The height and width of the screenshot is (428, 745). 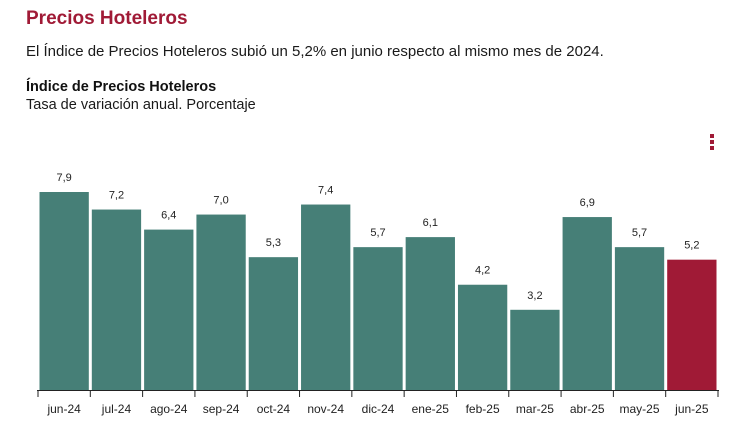 What do you see at coordinates (221, 409) in the screenshot?
I see `x-tick-label-sep-24: sep-24` at bounding box center [221, 409].